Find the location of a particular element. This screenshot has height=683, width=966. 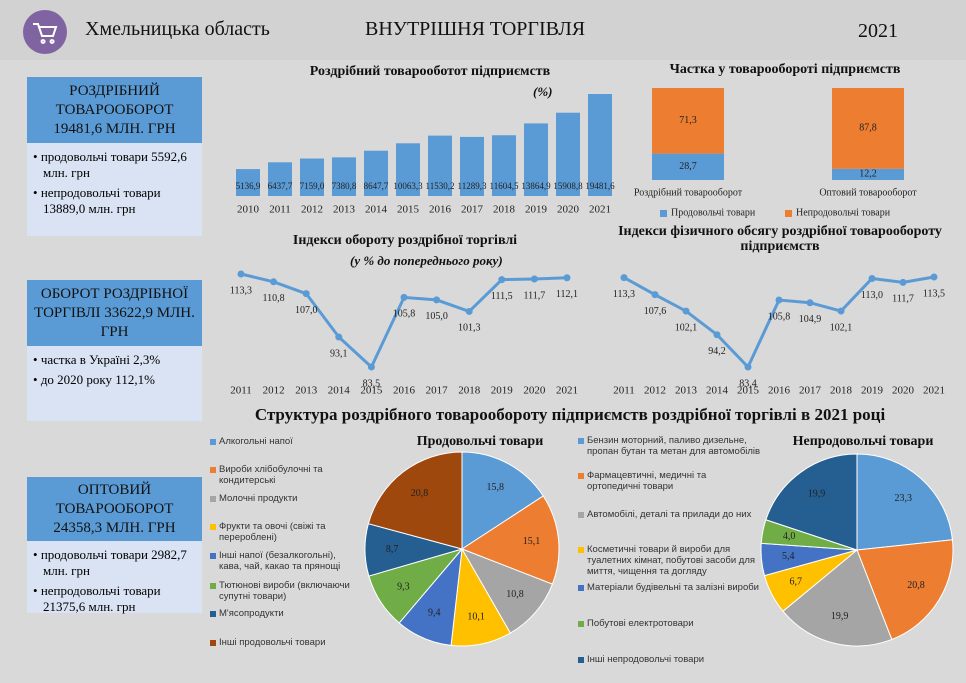

legend-label: М'ясопродукти is located at coordinates (251, 613).